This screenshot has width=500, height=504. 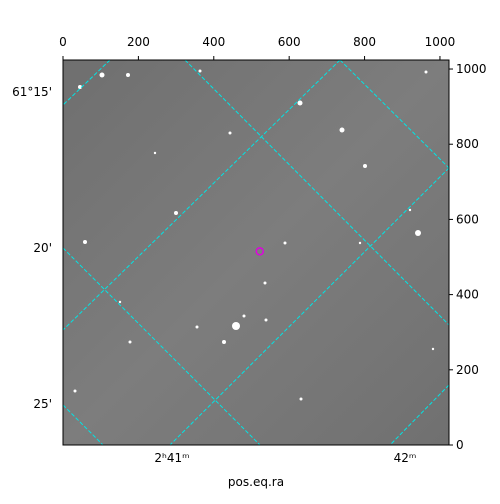 I want to click on y-tick-label: 0, so click(x=460, y=445).